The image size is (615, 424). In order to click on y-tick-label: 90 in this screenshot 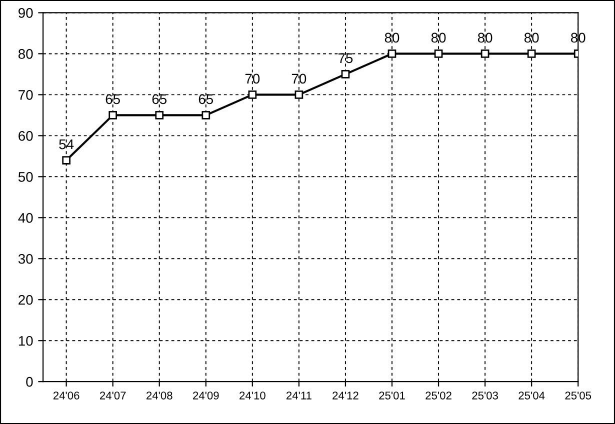, I will do `click(25, 13)`.